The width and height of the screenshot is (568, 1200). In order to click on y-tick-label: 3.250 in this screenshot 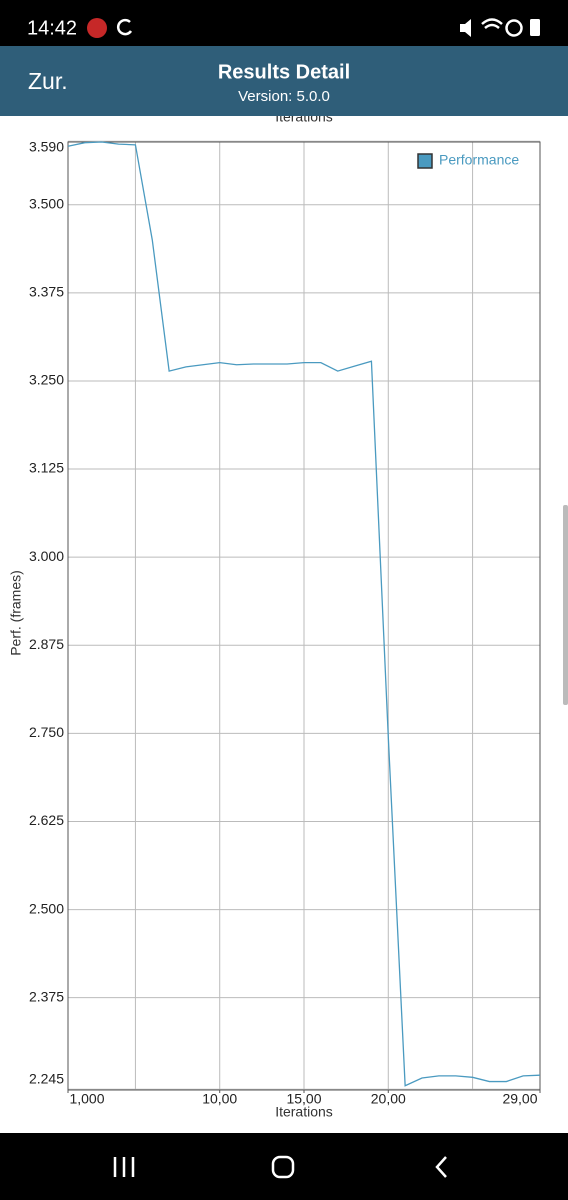, I will do `click(46, 380)`.